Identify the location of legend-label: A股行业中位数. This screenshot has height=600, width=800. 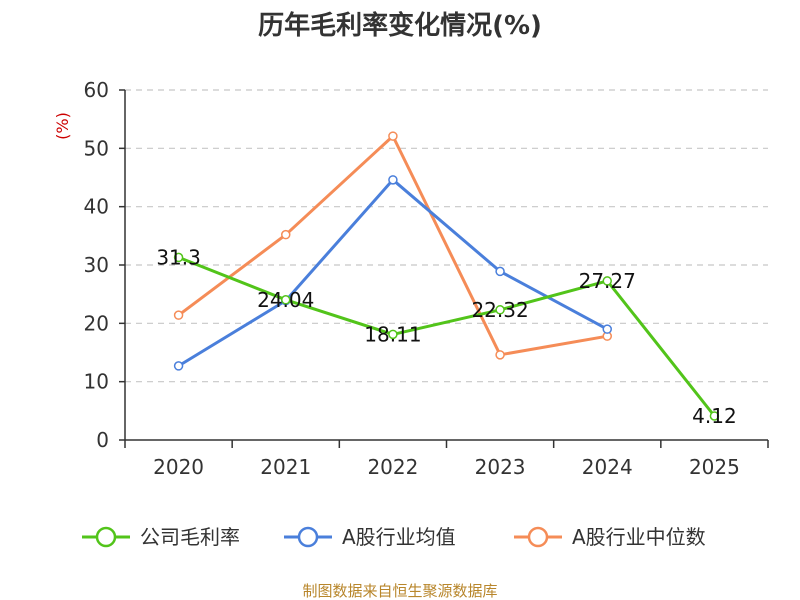
(639, 537).